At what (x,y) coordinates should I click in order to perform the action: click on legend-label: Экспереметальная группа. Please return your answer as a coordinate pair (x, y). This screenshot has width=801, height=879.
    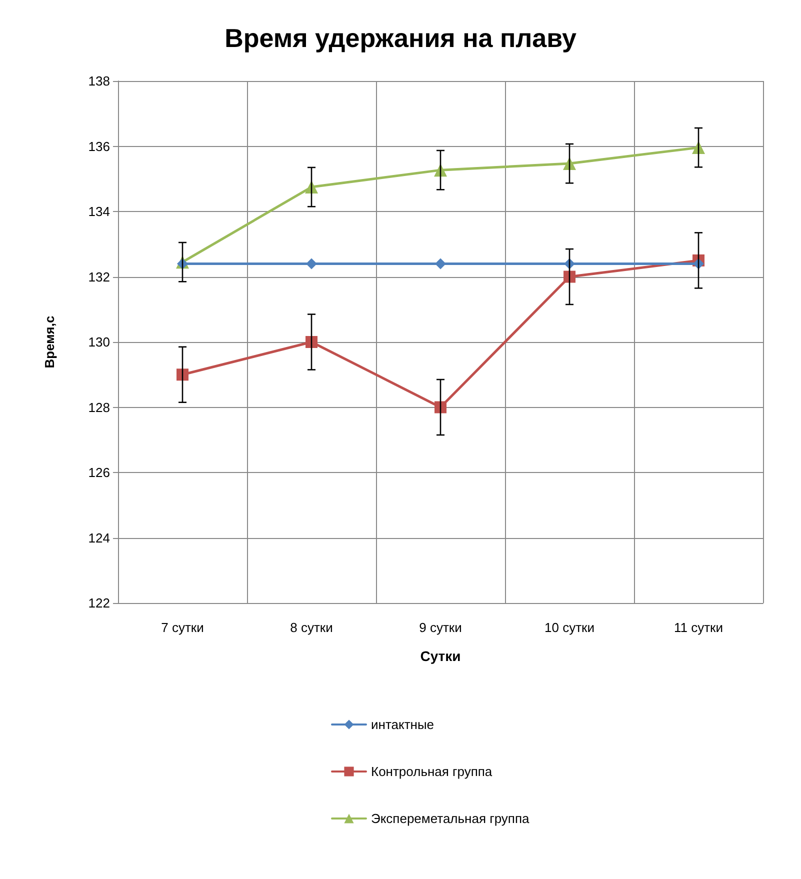
    Looking at the image, I should click on (450, 818).